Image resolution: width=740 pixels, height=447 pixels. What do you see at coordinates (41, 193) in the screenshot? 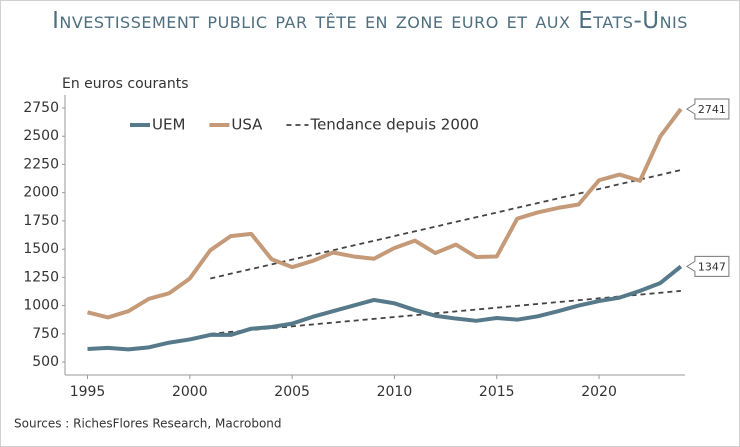
I see `y-tick-label: 2000` at bounding box center [41, 193].